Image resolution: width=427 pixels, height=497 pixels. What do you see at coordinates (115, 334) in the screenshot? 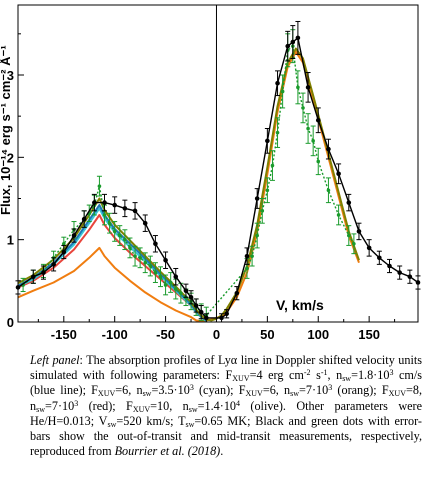
I see `x-tick-label: -100` at bounding box center [115, 334].